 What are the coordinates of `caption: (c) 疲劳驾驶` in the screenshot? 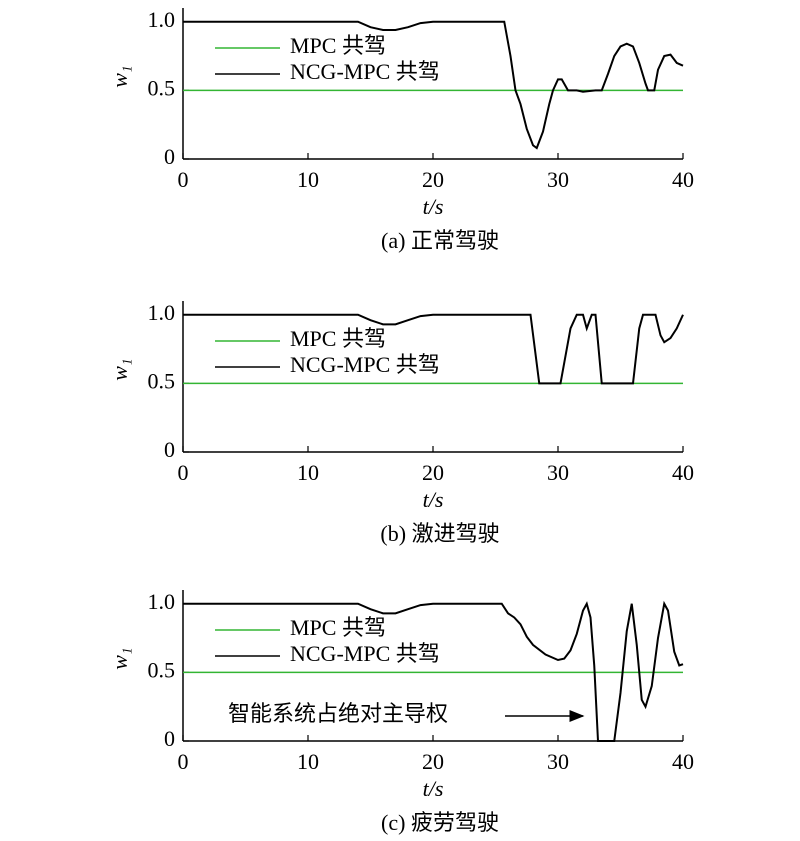 It's located at (440, 822).